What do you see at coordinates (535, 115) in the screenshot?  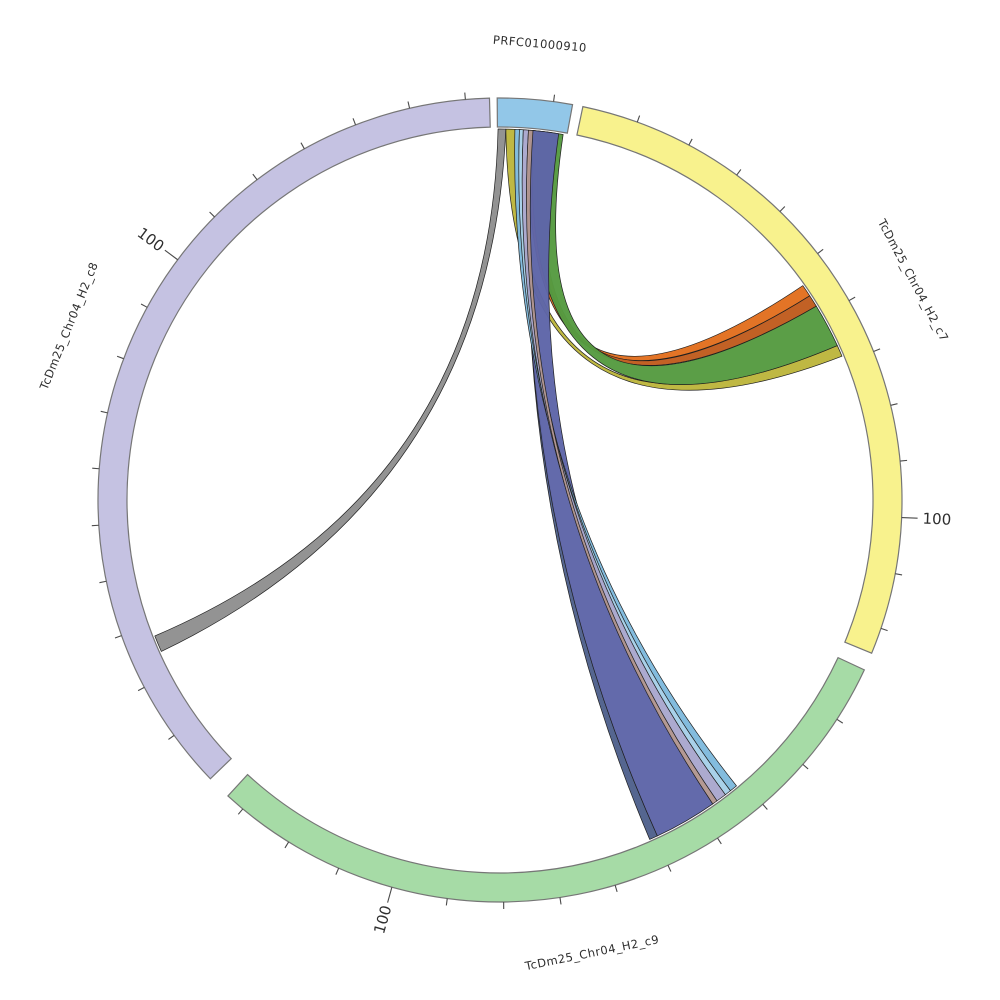 I see `segment-arc-PRFC01000910` at bounding box center [535, 115].